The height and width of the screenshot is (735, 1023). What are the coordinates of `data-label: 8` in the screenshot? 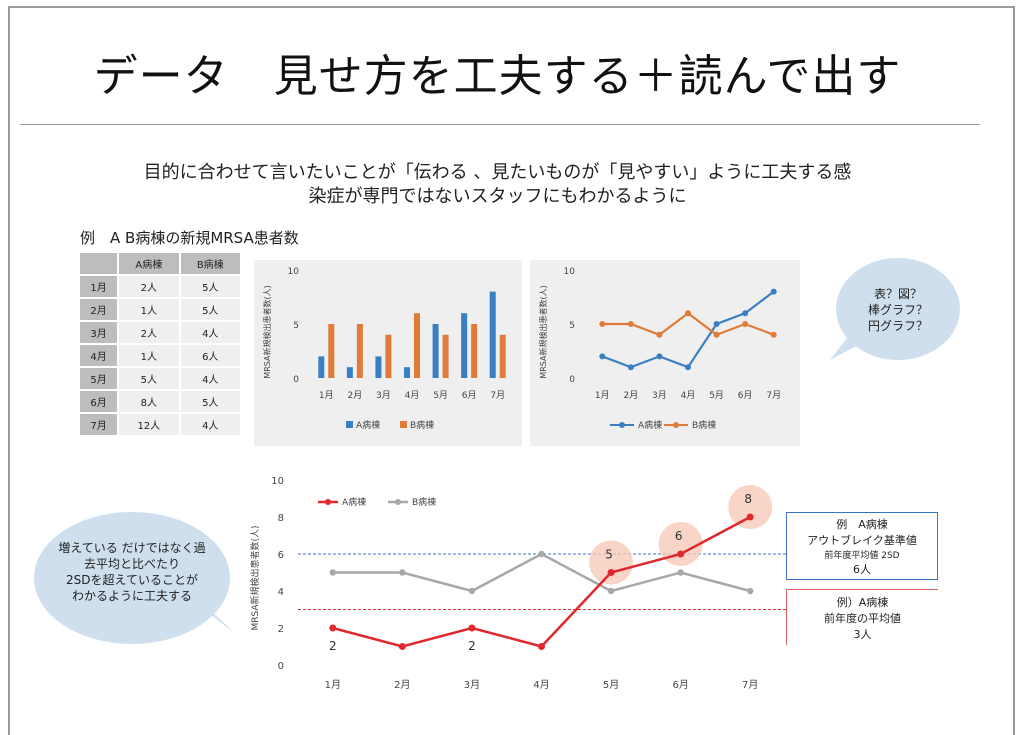 It's located at (748, 499).